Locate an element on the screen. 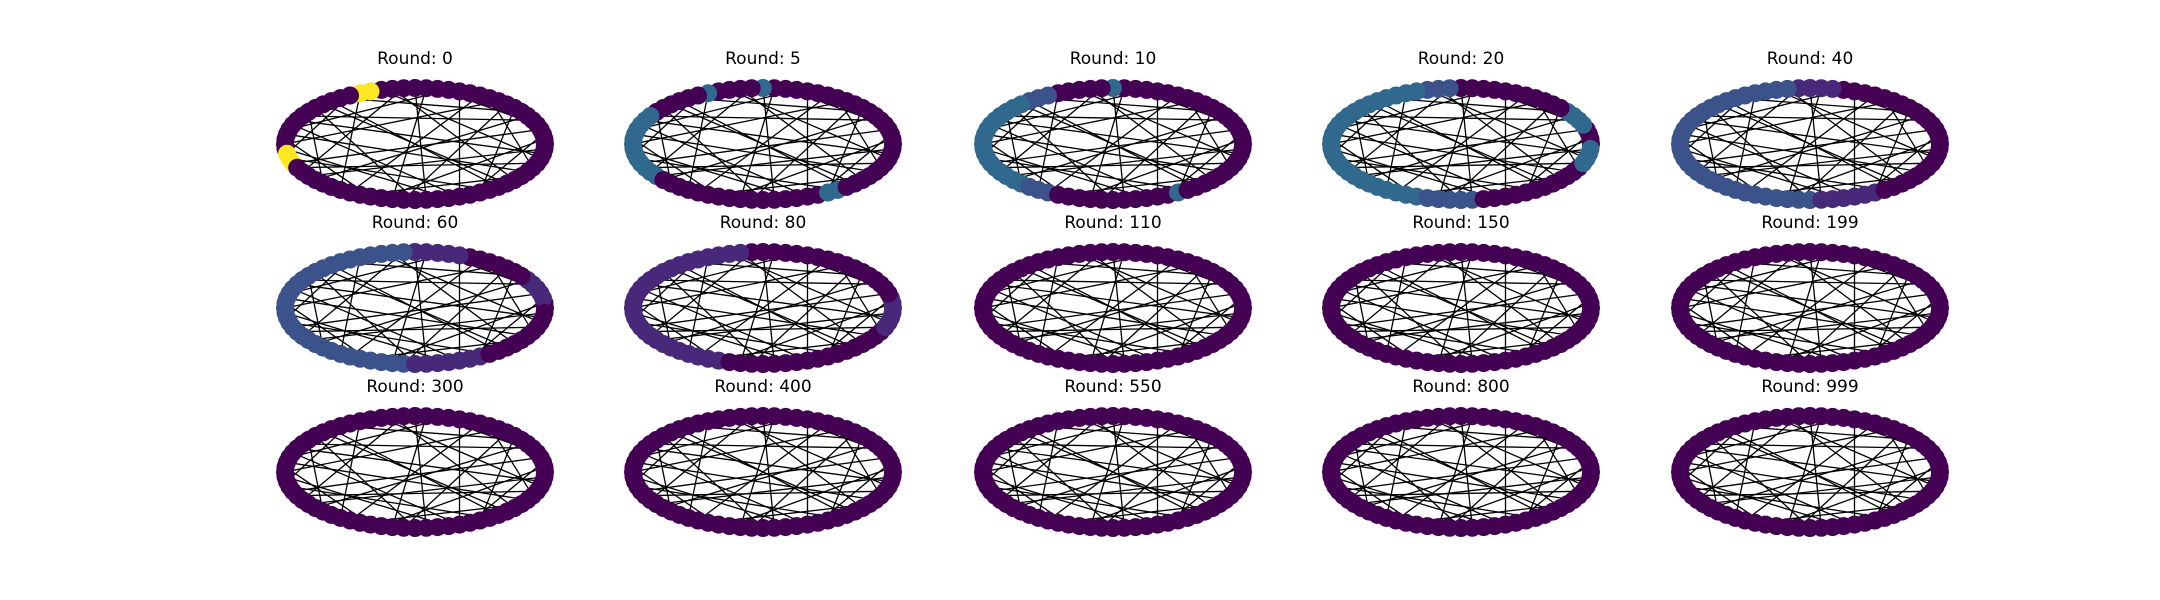  round-panel: Round: 60 is located at coordinates (415, 293).